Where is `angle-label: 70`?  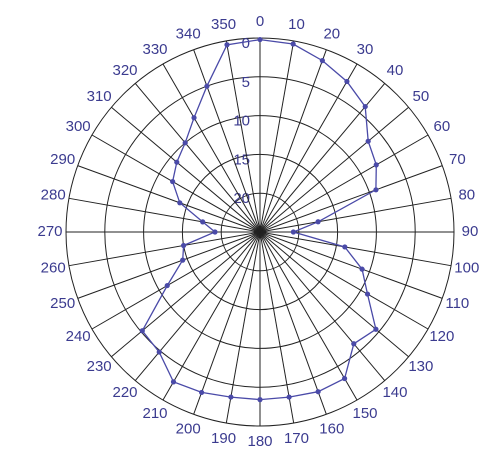
angle-label: 70 is located at coordinates (457, 159).